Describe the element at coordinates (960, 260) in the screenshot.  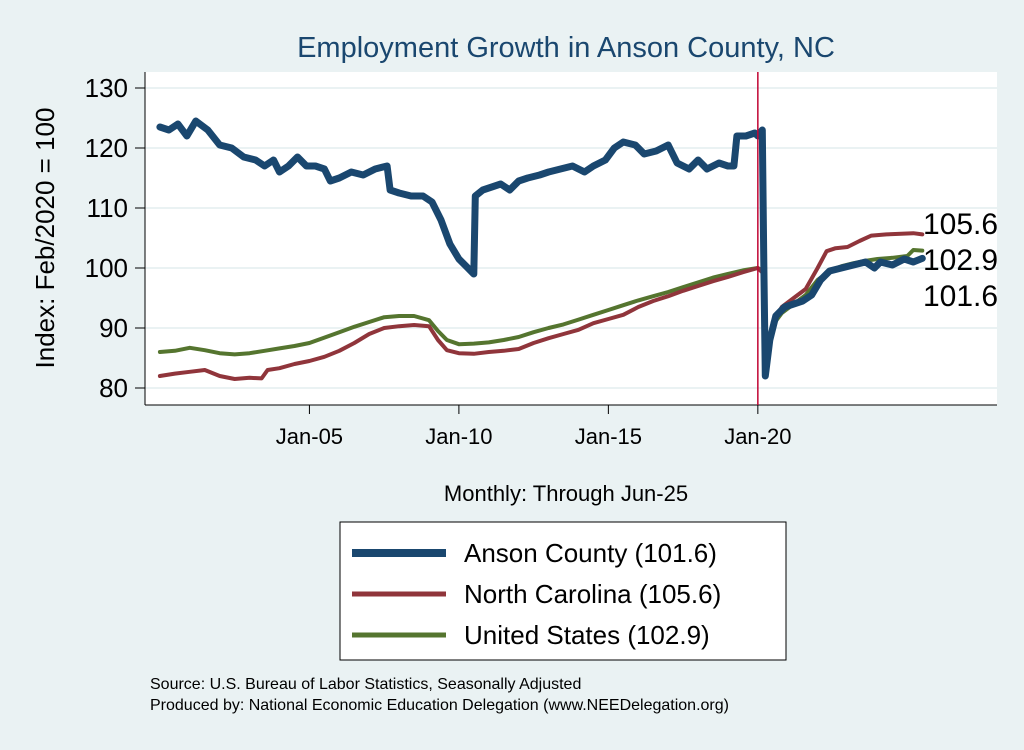
I see `end-label: 102.9` at that location.